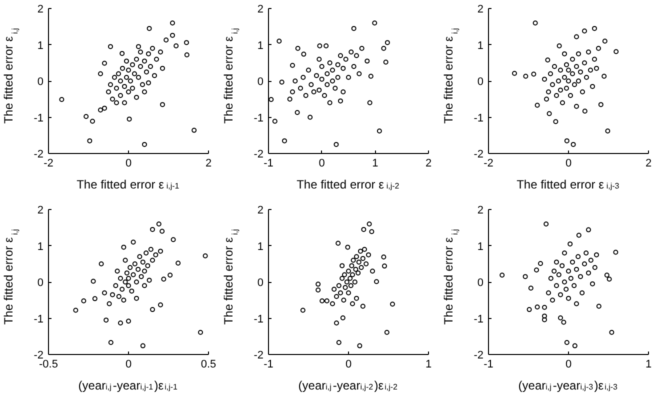 The image size is (662, 402). I want to click on y-tick-label: -2, so click(39, 154).